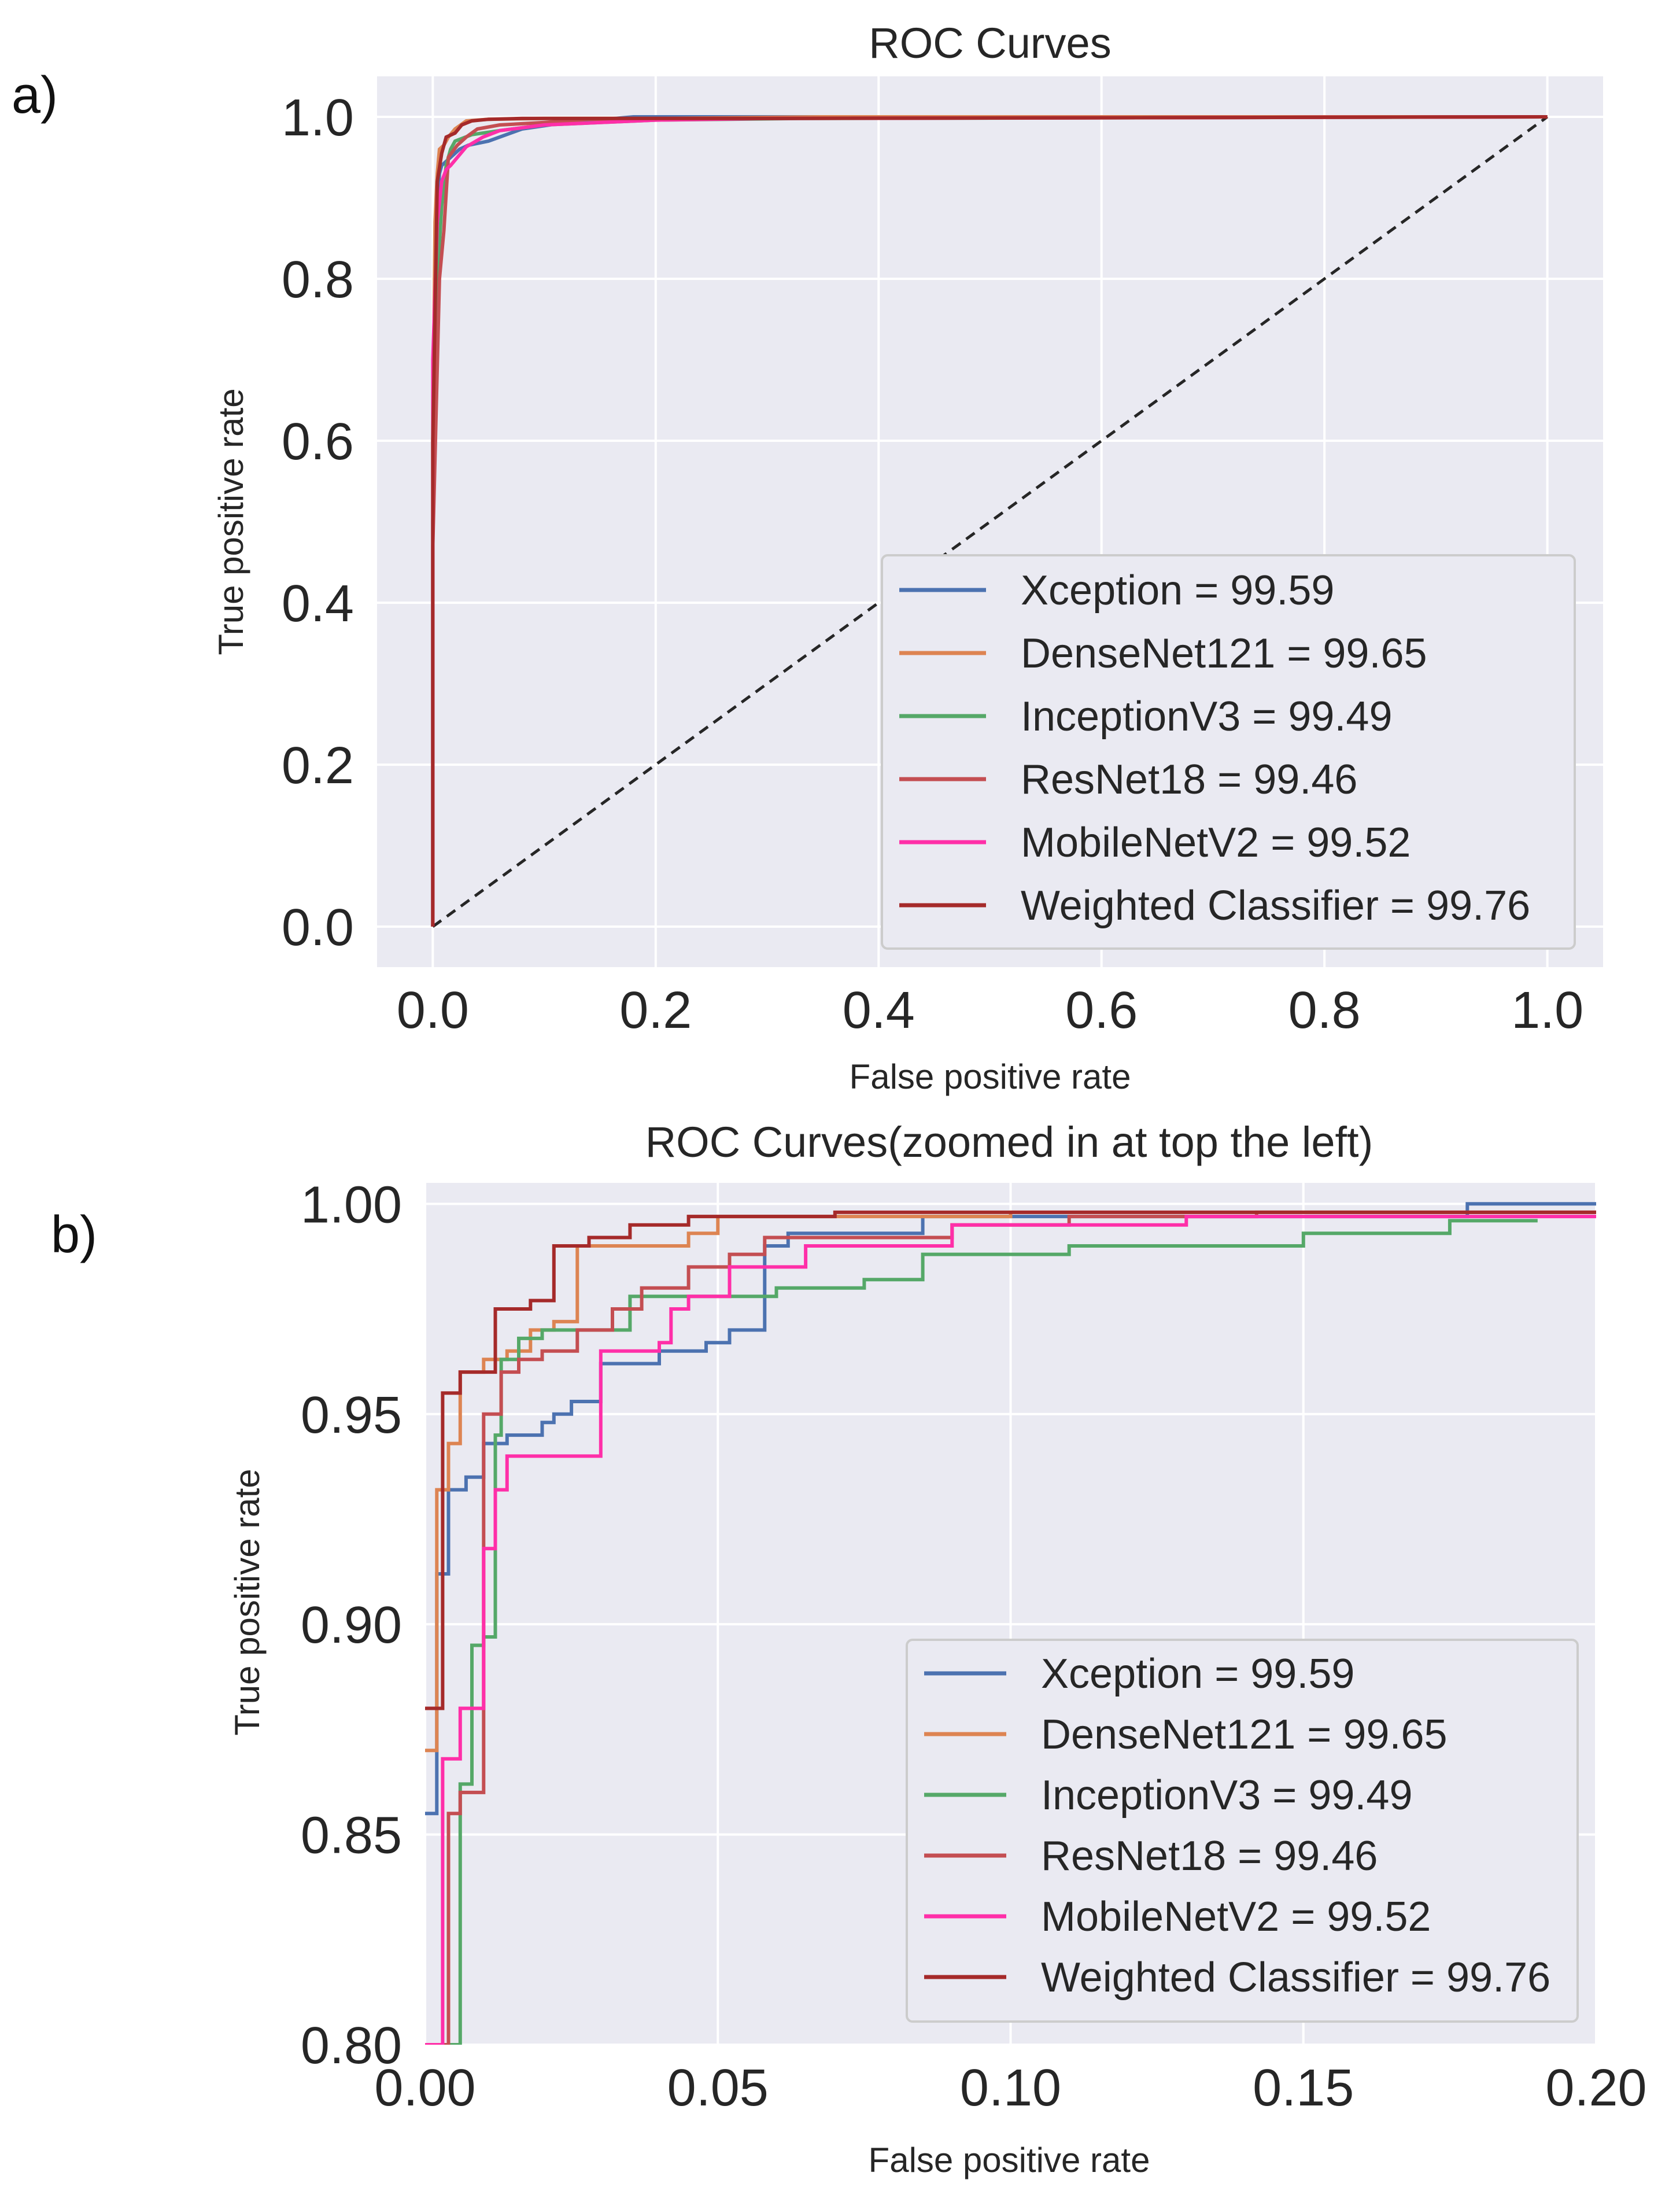  Describe the element at coordinates (1595, 2088) in the screenshot. I see `x-tick-label: 0.20` at that location.